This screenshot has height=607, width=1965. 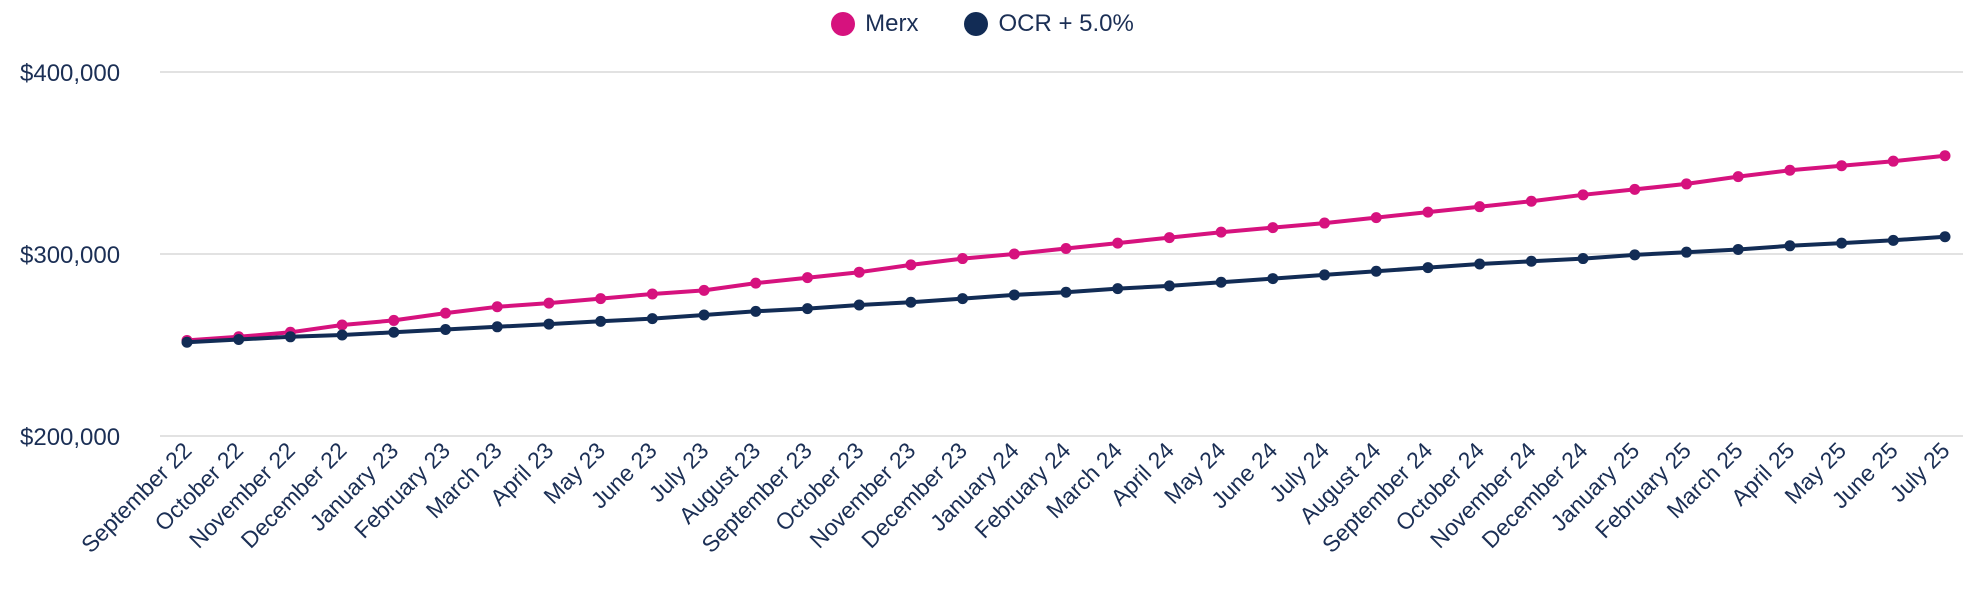 What do you see at coordinates (1066, 23) in the screenshot?
I see `legend-label-ocr: OCR + 5.0%` at bounding box center [1066, 23].